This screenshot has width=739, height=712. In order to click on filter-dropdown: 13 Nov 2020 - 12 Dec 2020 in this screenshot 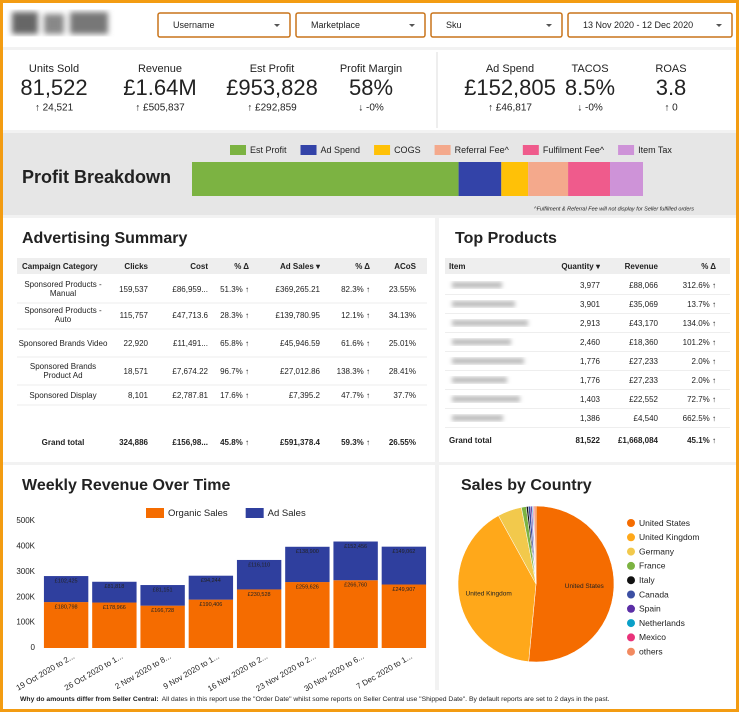, I will do `click(650, 25)`.